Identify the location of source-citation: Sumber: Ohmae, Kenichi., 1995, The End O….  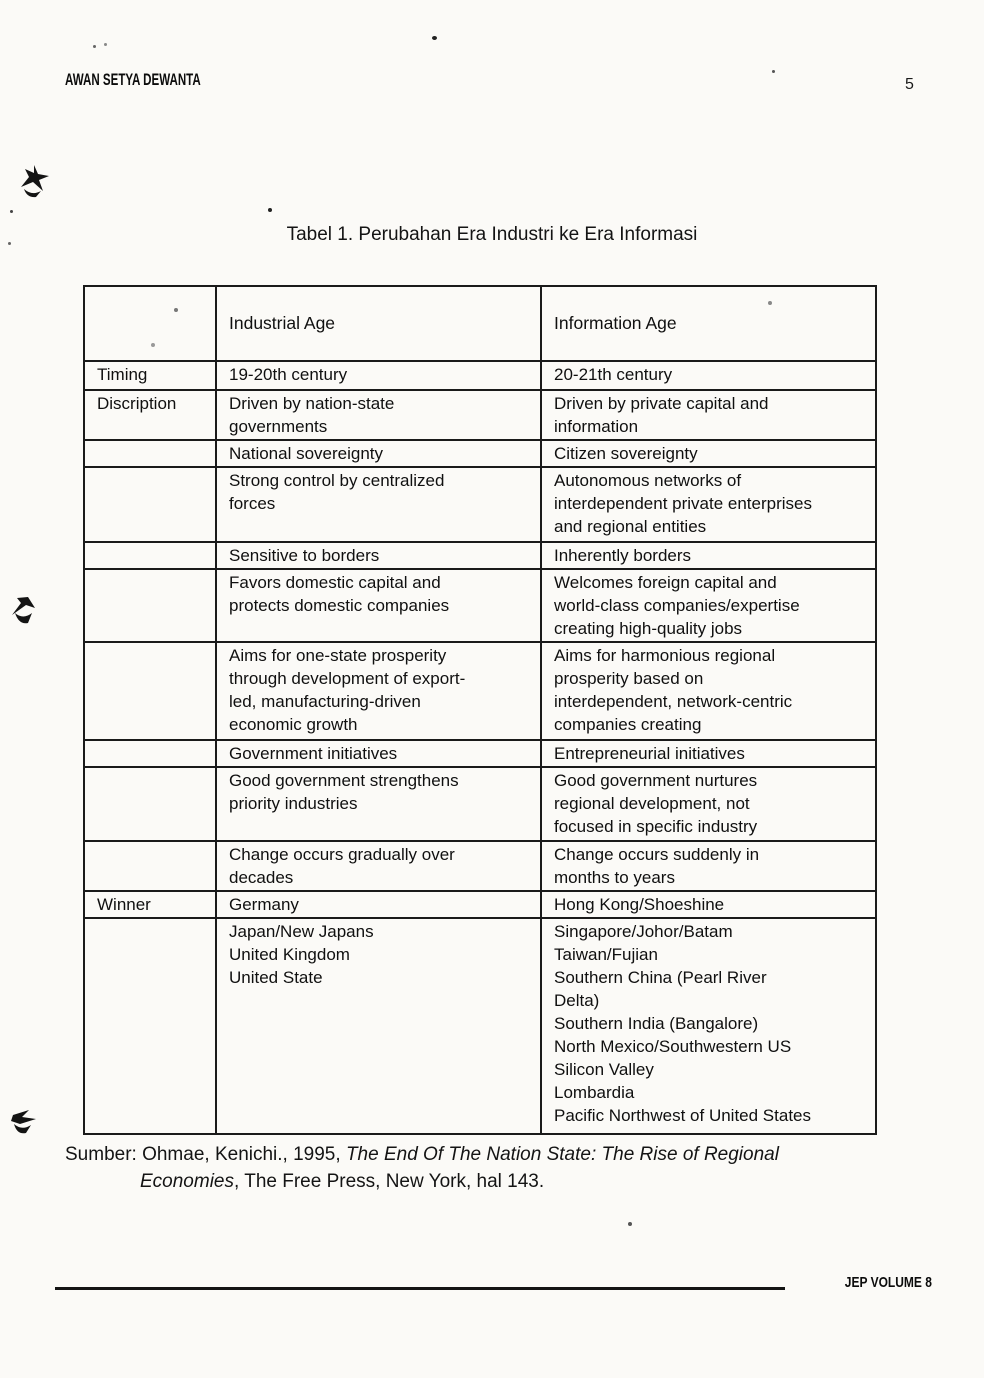
(475, 1168).